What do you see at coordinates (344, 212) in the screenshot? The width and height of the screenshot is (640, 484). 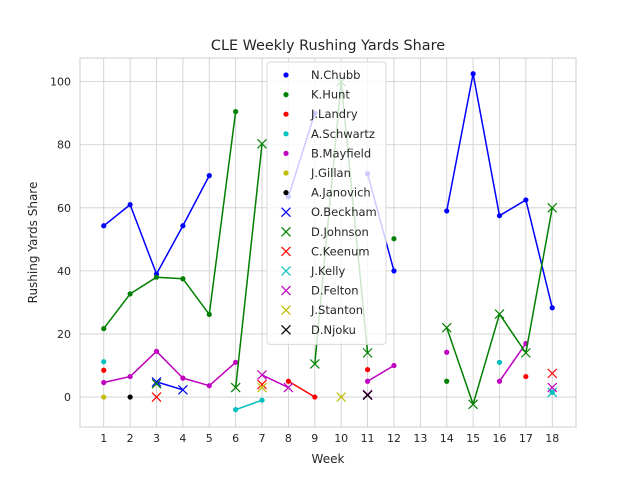 I see `legend-label: O.Beckham` at bounding box center [344, 212].